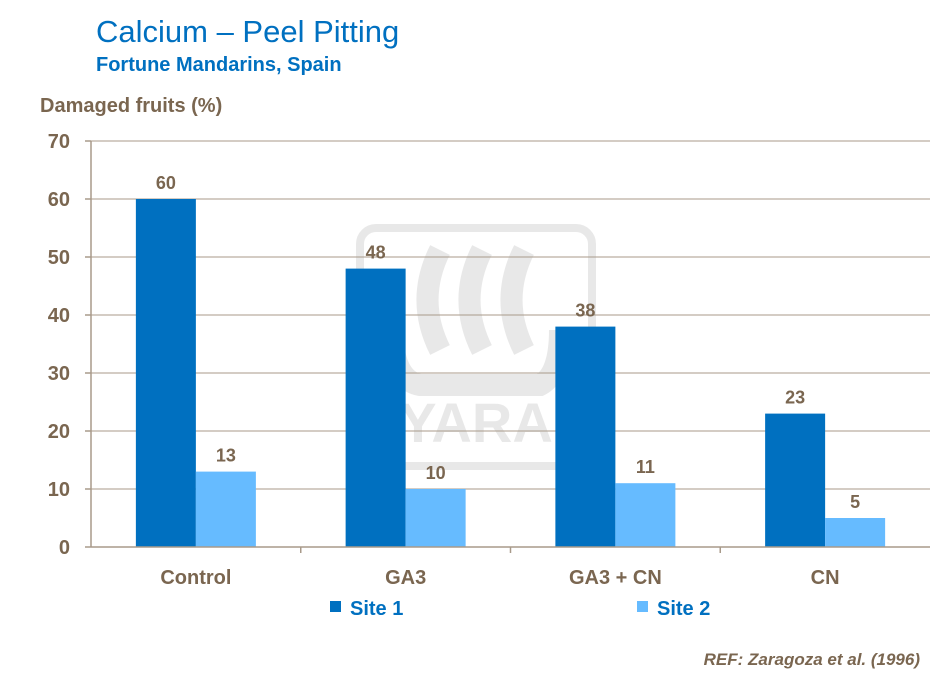  I want to click on data-label: 60, so click(166, 183).